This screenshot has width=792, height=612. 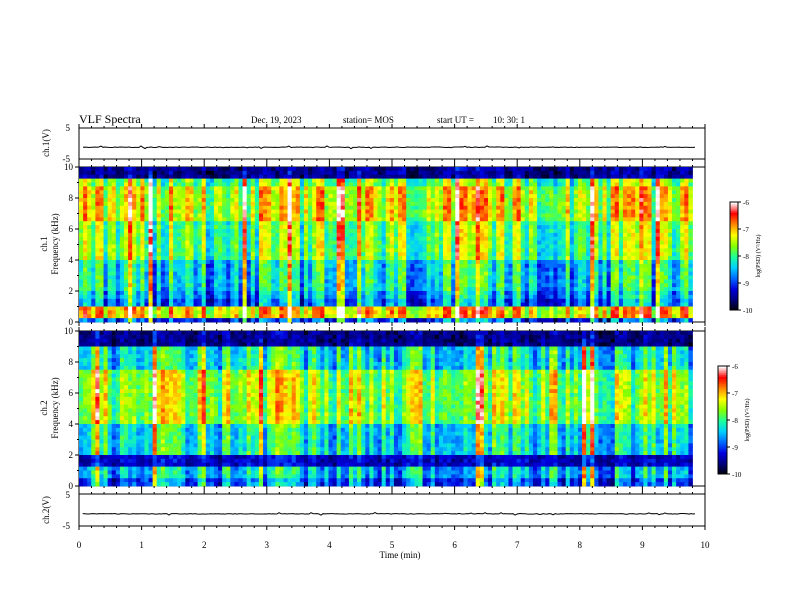 I want to click on spectrogram-cell-1-2085, so click(x=633, y=219).